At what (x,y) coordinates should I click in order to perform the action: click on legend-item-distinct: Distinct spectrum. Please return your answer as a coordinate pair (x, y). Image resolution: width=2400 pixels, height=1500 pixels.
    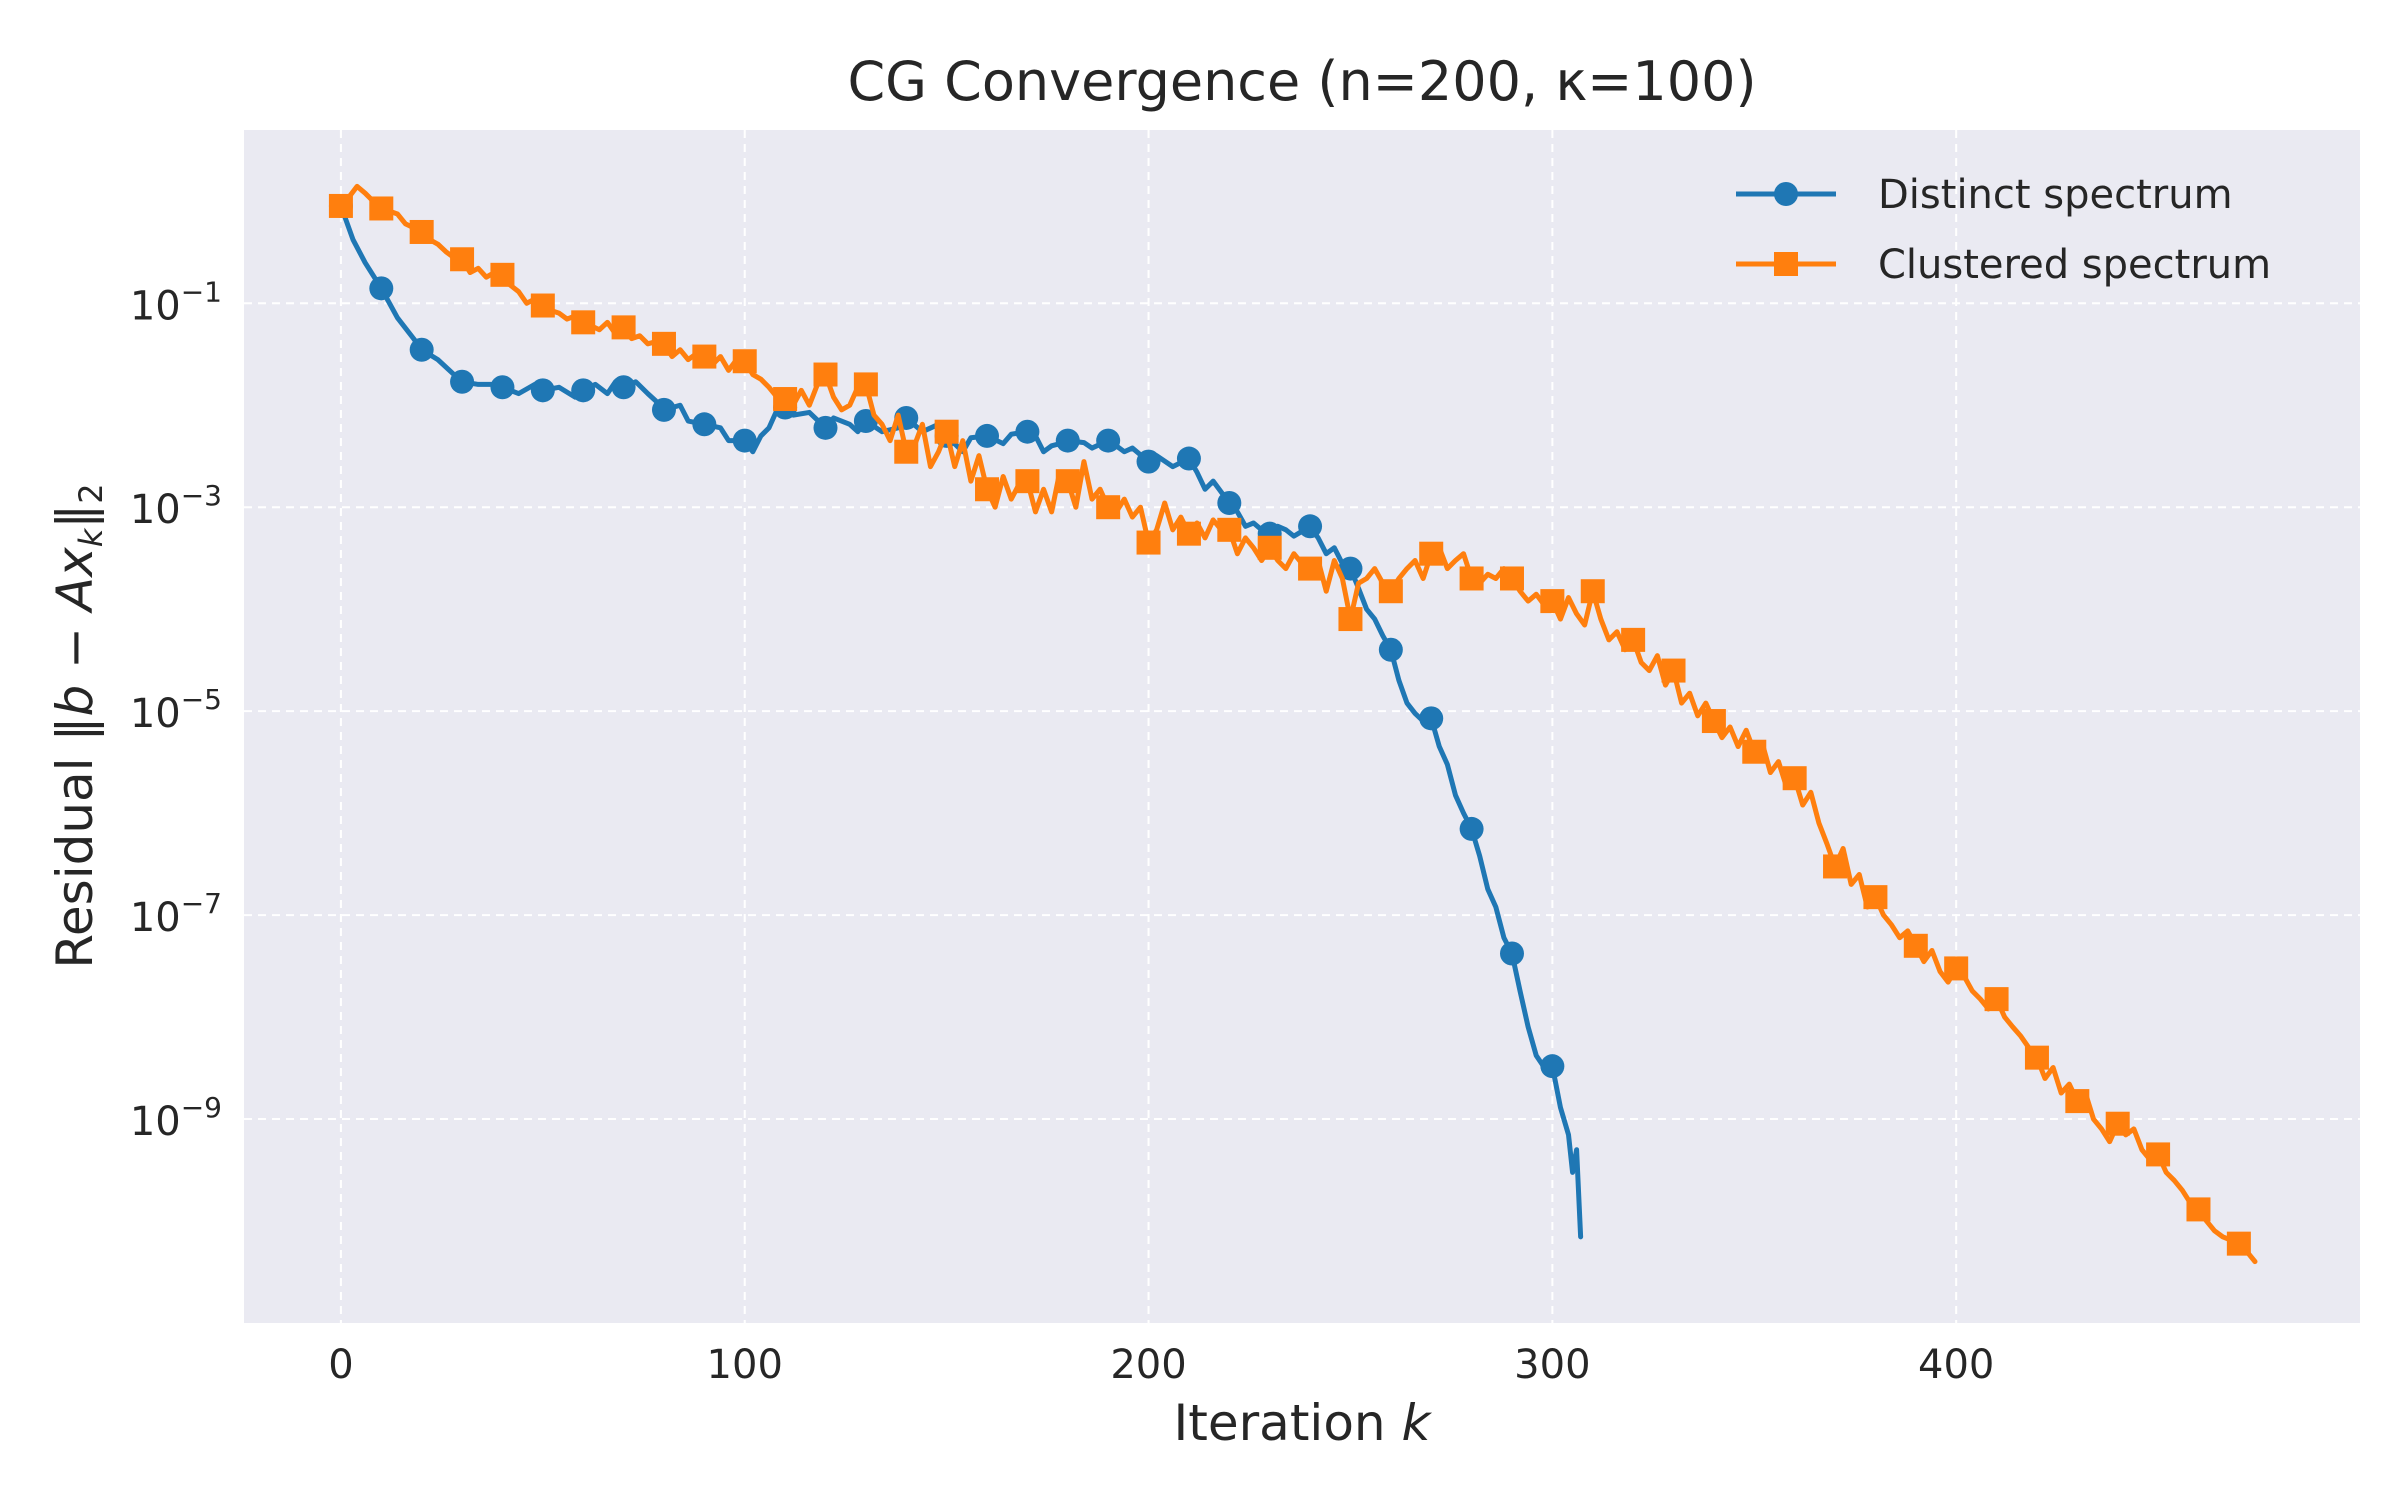
    Looking at the image, I should click on (1984, 195).